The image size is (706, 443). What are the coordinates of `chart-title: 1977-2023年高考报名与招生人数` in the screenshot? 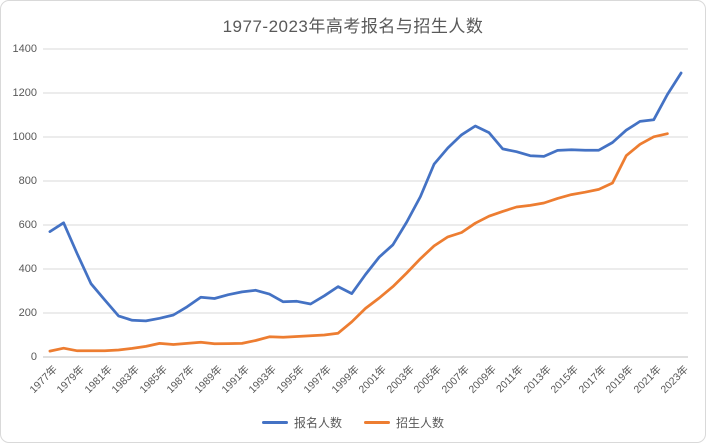 It's located at (353, 26).